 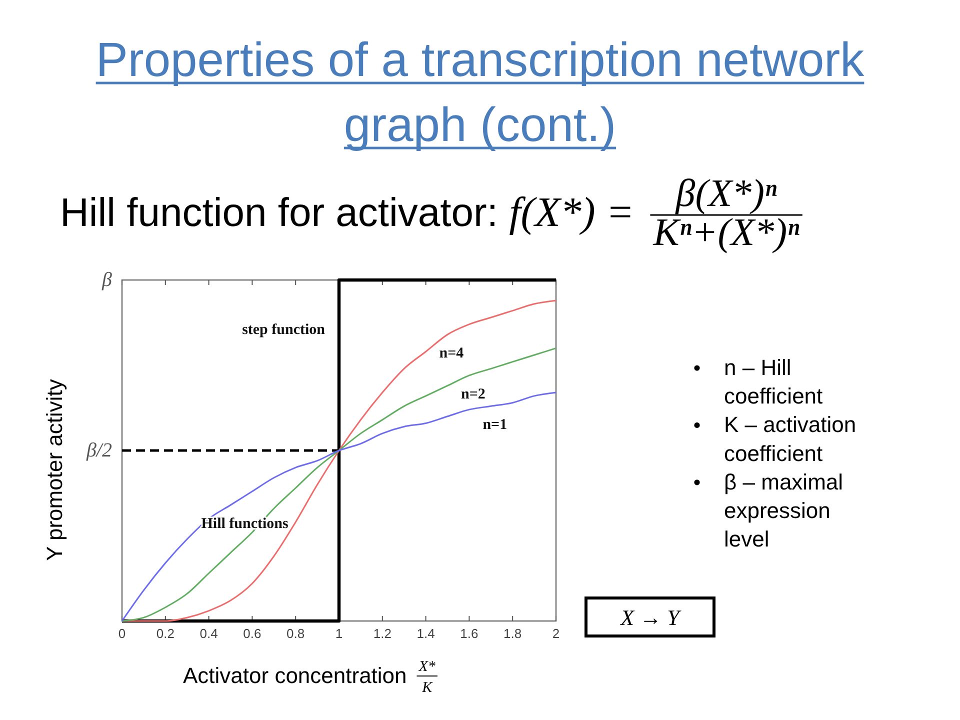 What do you see at coordinates (165, 633) in the screenshot?
I see `x-tick-label: 0.2` at bounding box center [165, 633].